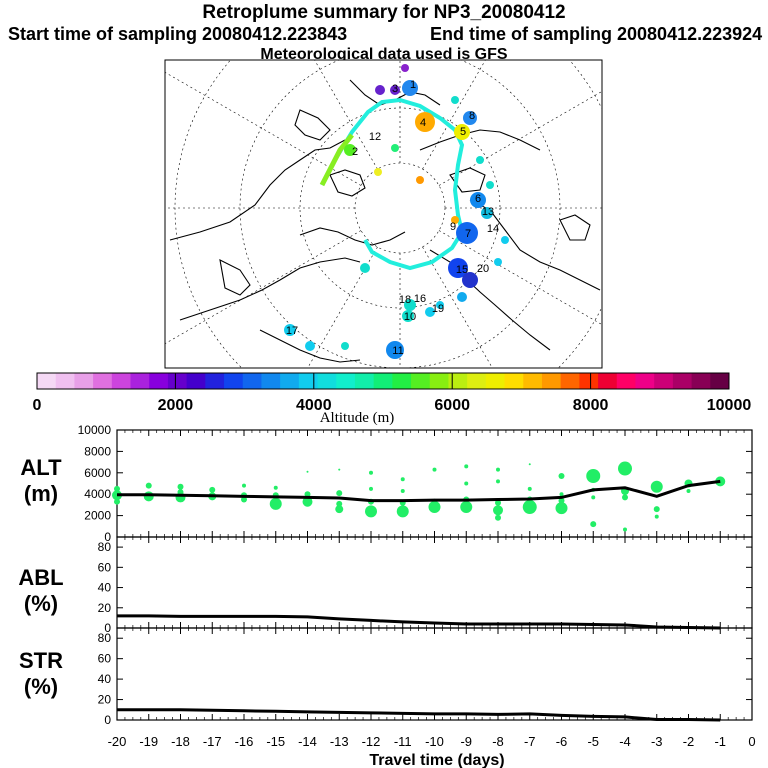 The height and width of the screenshot is (768, 768). Describe the element at coordinates (105, 700) in the screenshot. I see `str-ytick-label: 20` at that location.